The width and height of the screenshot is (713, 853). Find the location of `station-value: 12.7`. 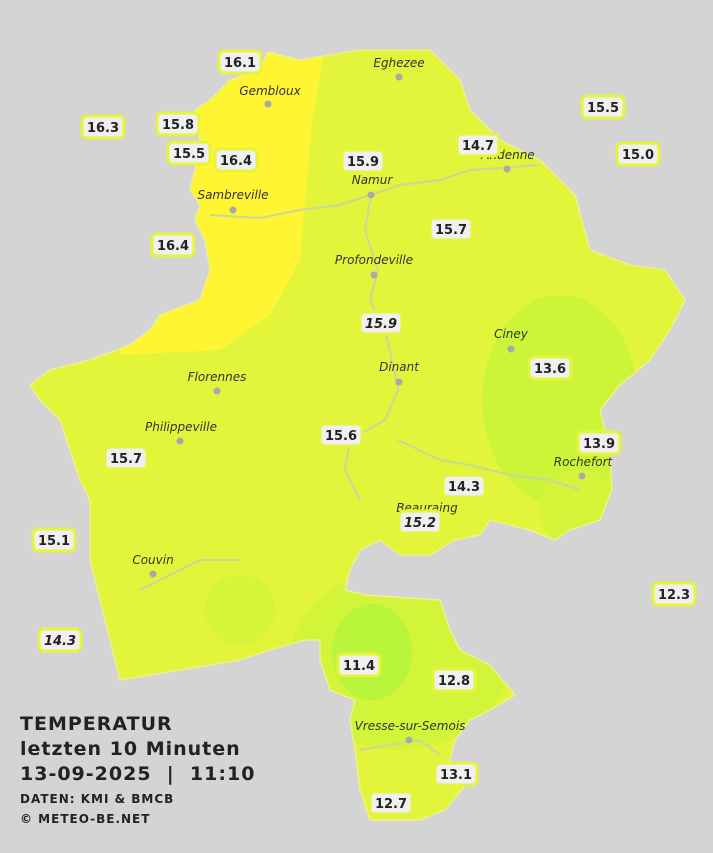

station-value: 12.7 is located at coordinates (391, 804).